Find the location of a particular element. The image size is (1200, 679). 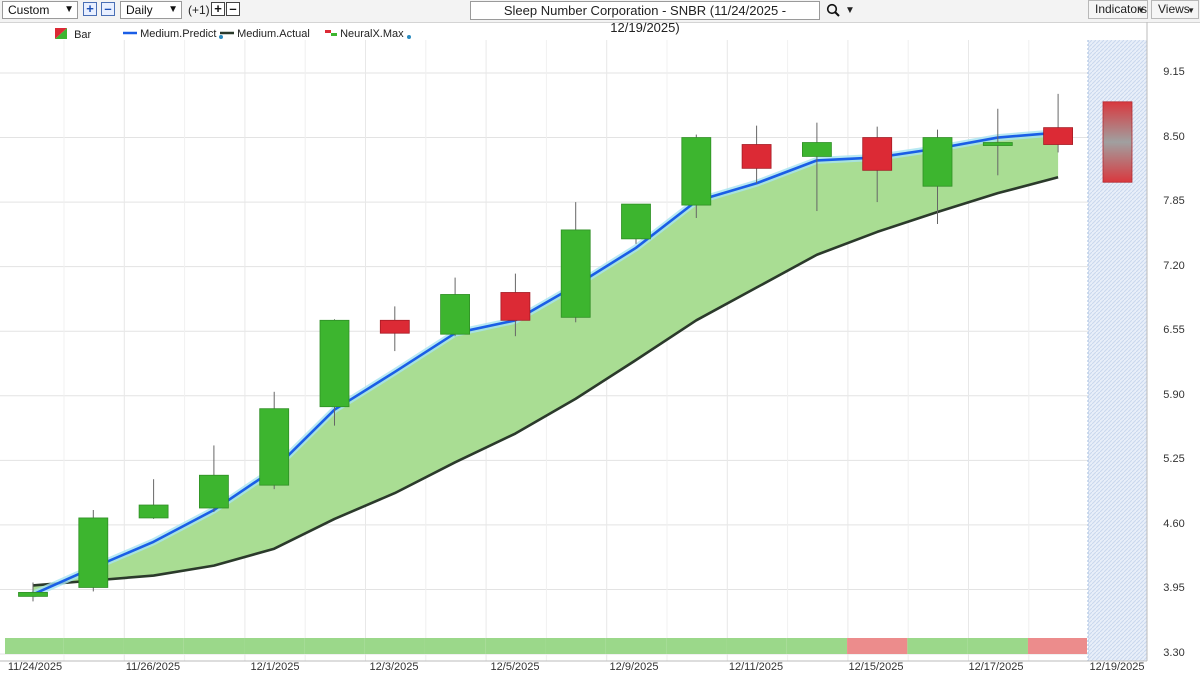

y-tick-label: 9.15 is located at coordinates (1174, 72).